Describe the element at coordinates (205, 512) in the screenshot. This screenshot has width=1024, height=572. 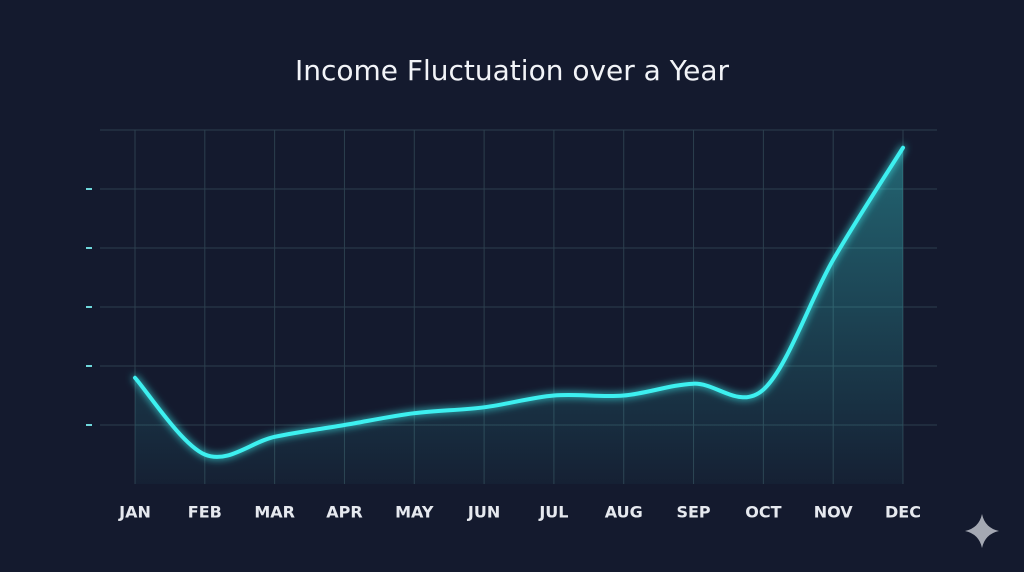
I see `x-tick-label: FEB` at that location.